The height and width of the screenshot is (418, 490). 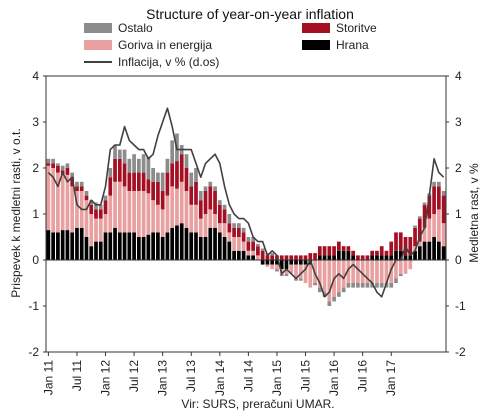 I want to click on x-tick-label-11: Jul 16, so click(x=363, y=376).